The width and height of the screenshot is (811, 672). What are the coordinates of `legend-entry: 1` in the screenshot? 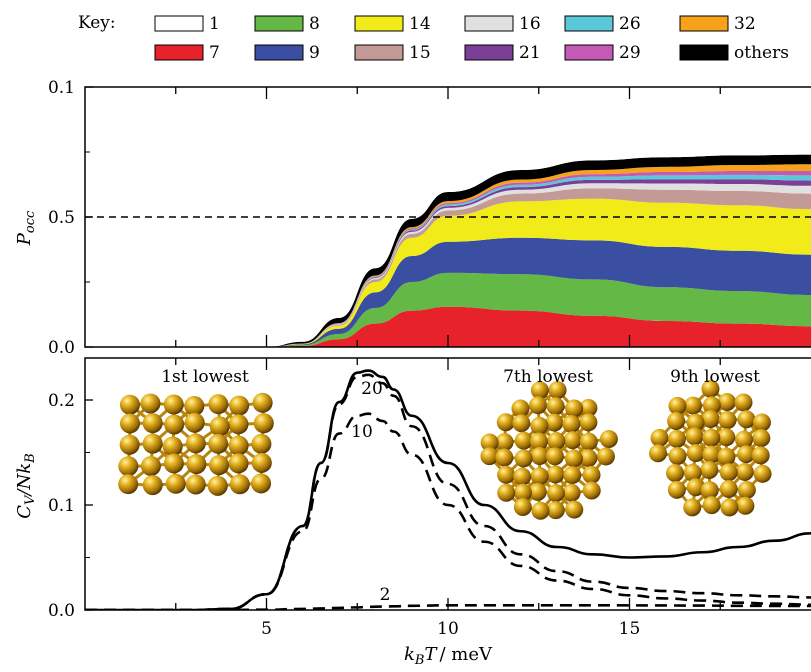 It's located at (187, 24).